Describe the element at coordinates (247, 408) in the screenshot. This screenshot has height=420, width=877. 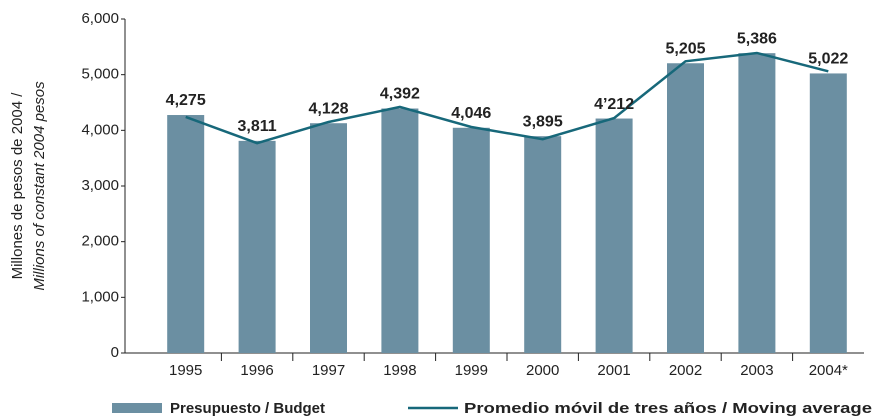
I see `legend-label: Presupuesto / Budget` at that location.